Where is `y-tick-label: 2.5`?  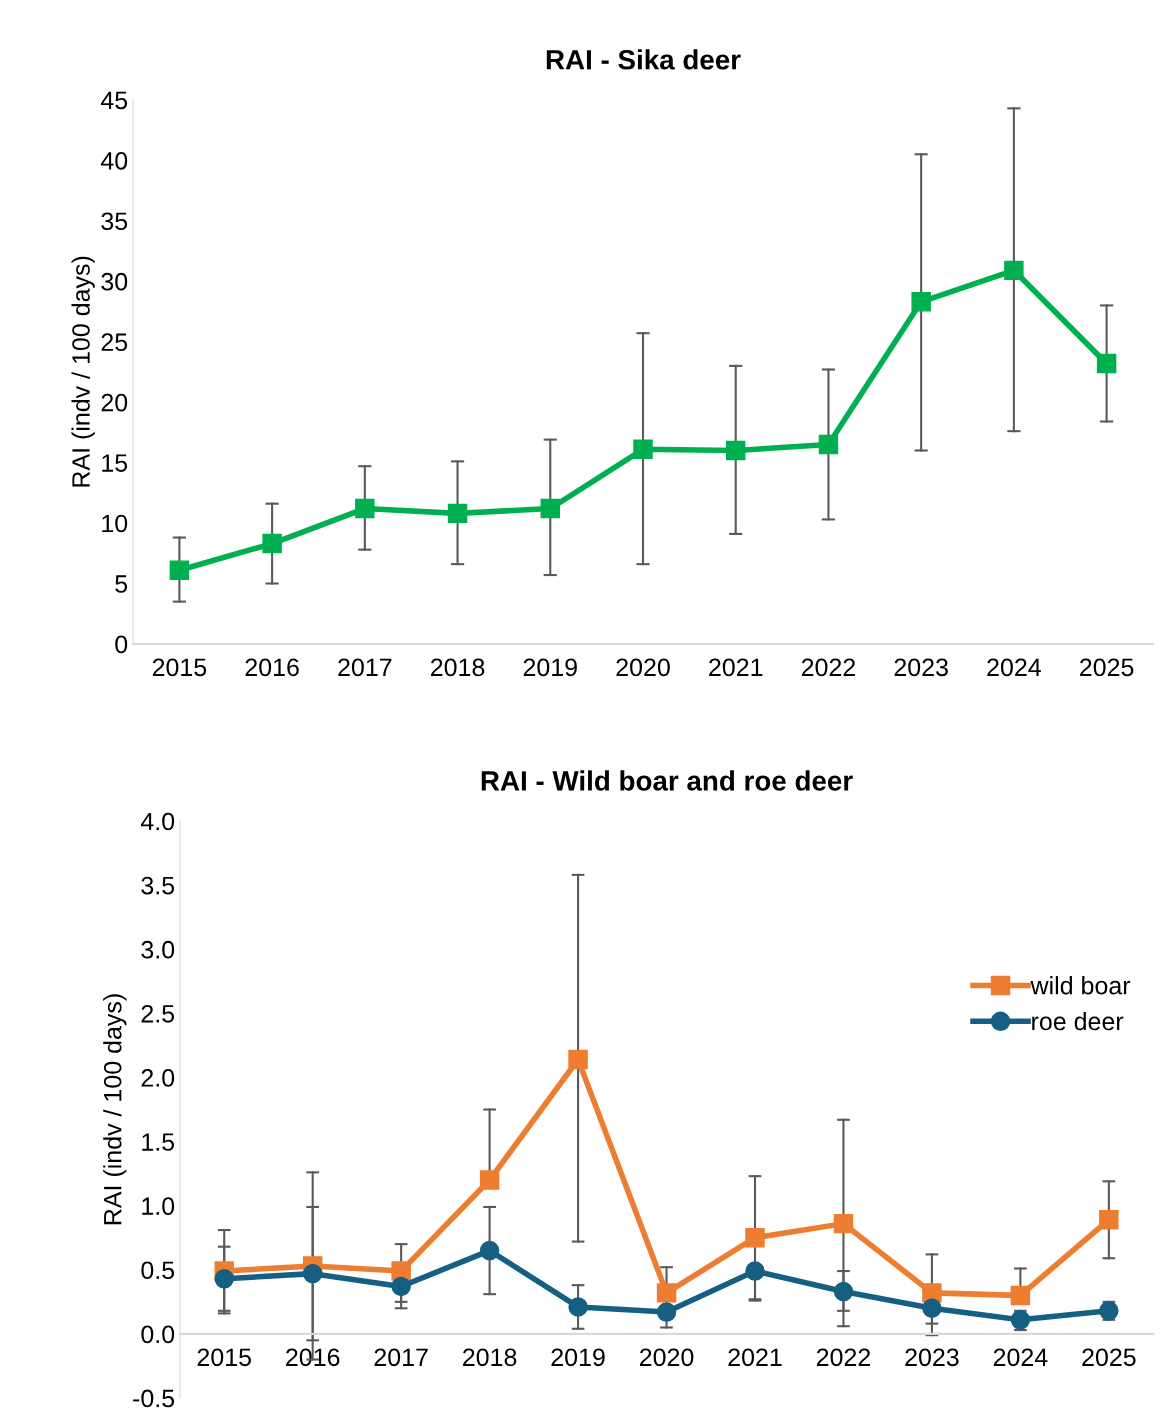 y-tick-label: 2.5 is located at coordinates (158, 1013).